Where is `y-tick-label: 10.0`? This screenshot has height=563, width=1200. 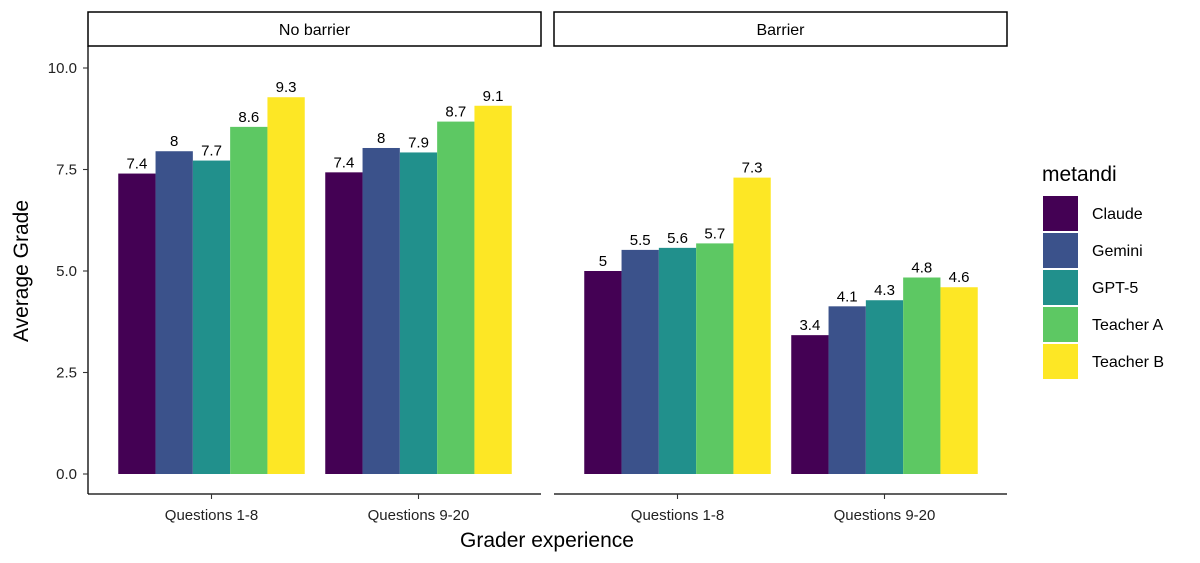
y-tick-label: 10.0 is located at coordinates (62, 68).